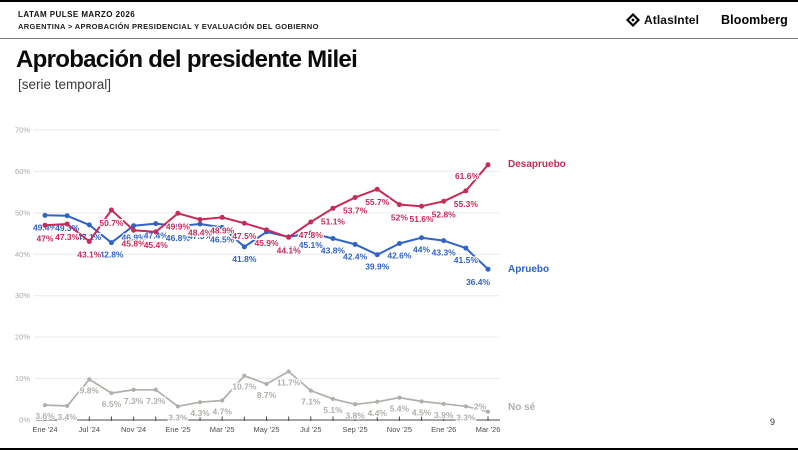  I want to click on data-label-desapruebo: 53.7%, so click(355, 211).